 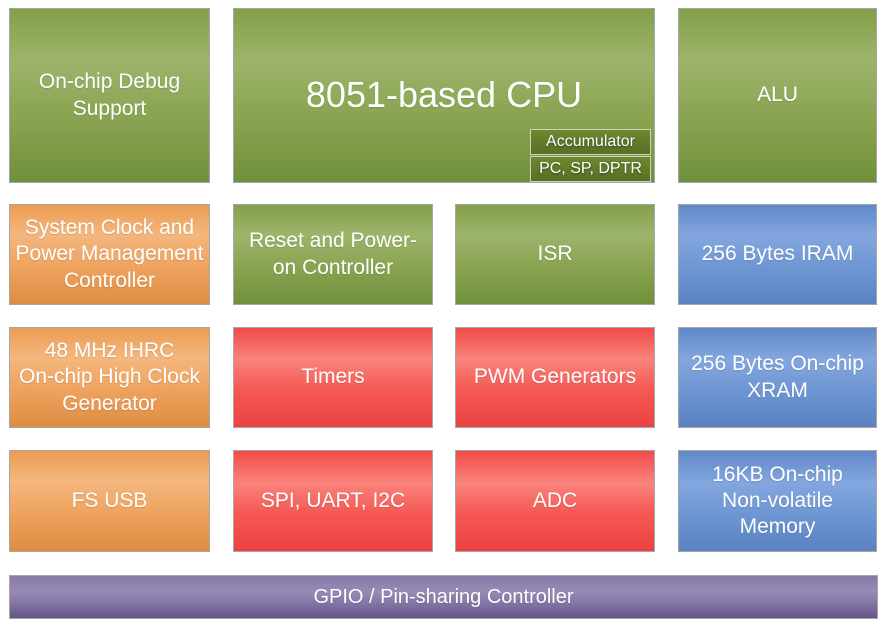 I want to click on registers-label: PC, SP, DPTR, so click(x=590, y=168).